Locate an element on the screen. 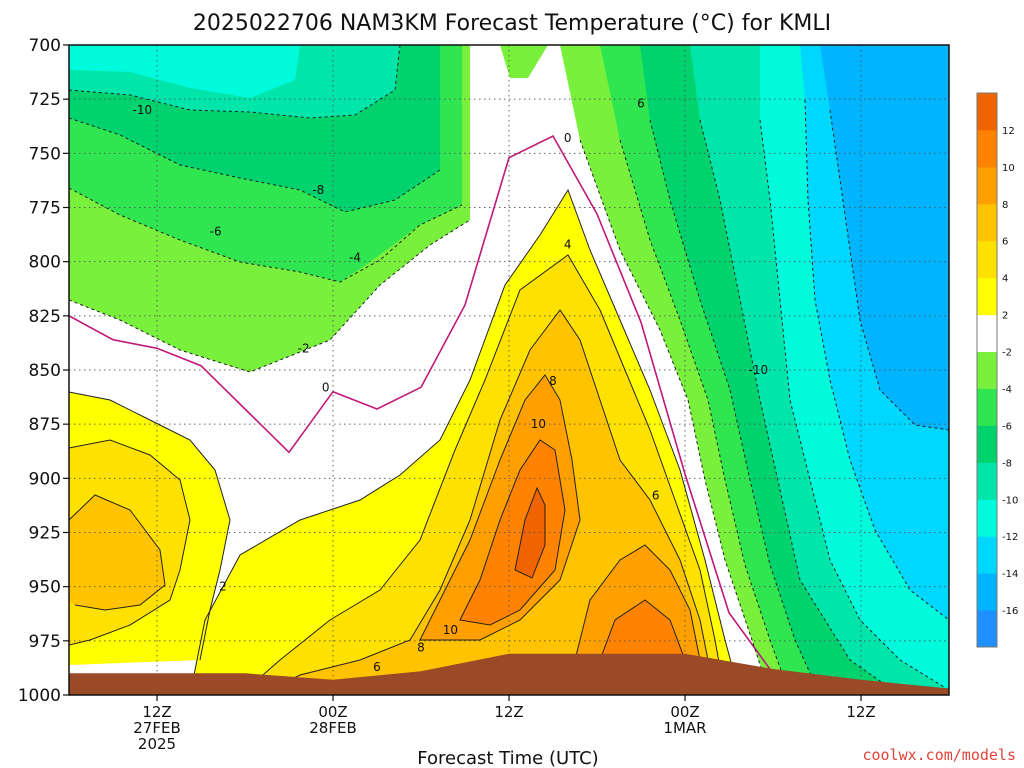 The image size is (1024, 768). y-tick-label: 1000 is located at coordinates (39, 696).